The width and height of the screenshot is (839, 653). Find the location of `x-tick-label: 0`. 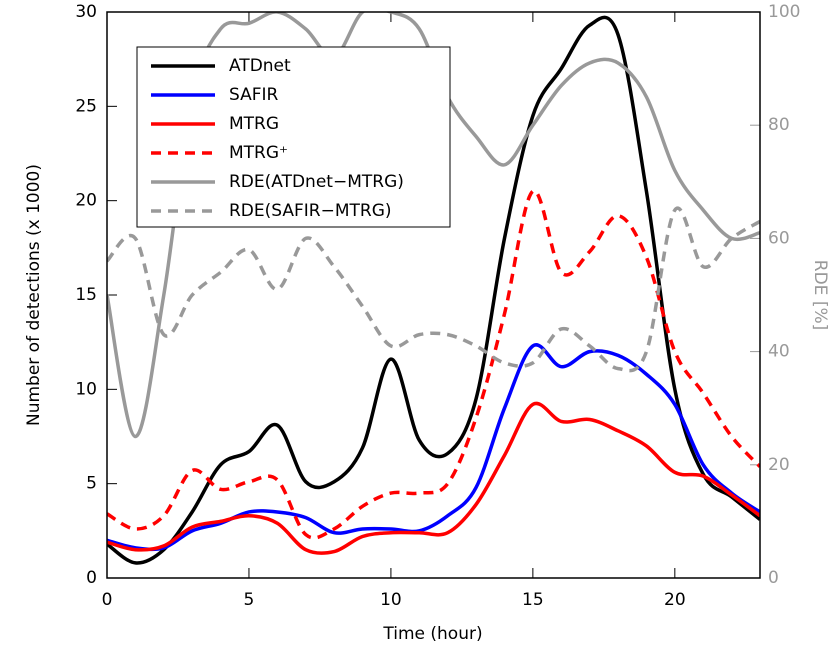

x-tick-label: 0 is located at coordinates (107, 600).